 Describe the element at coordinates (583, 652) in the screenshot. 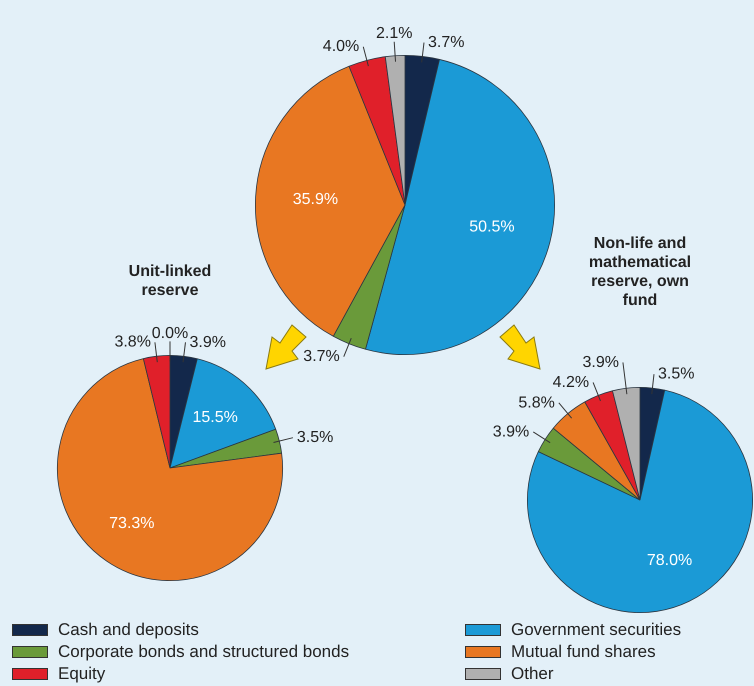

I see `legend-label: Mutual fund shares` at that location.